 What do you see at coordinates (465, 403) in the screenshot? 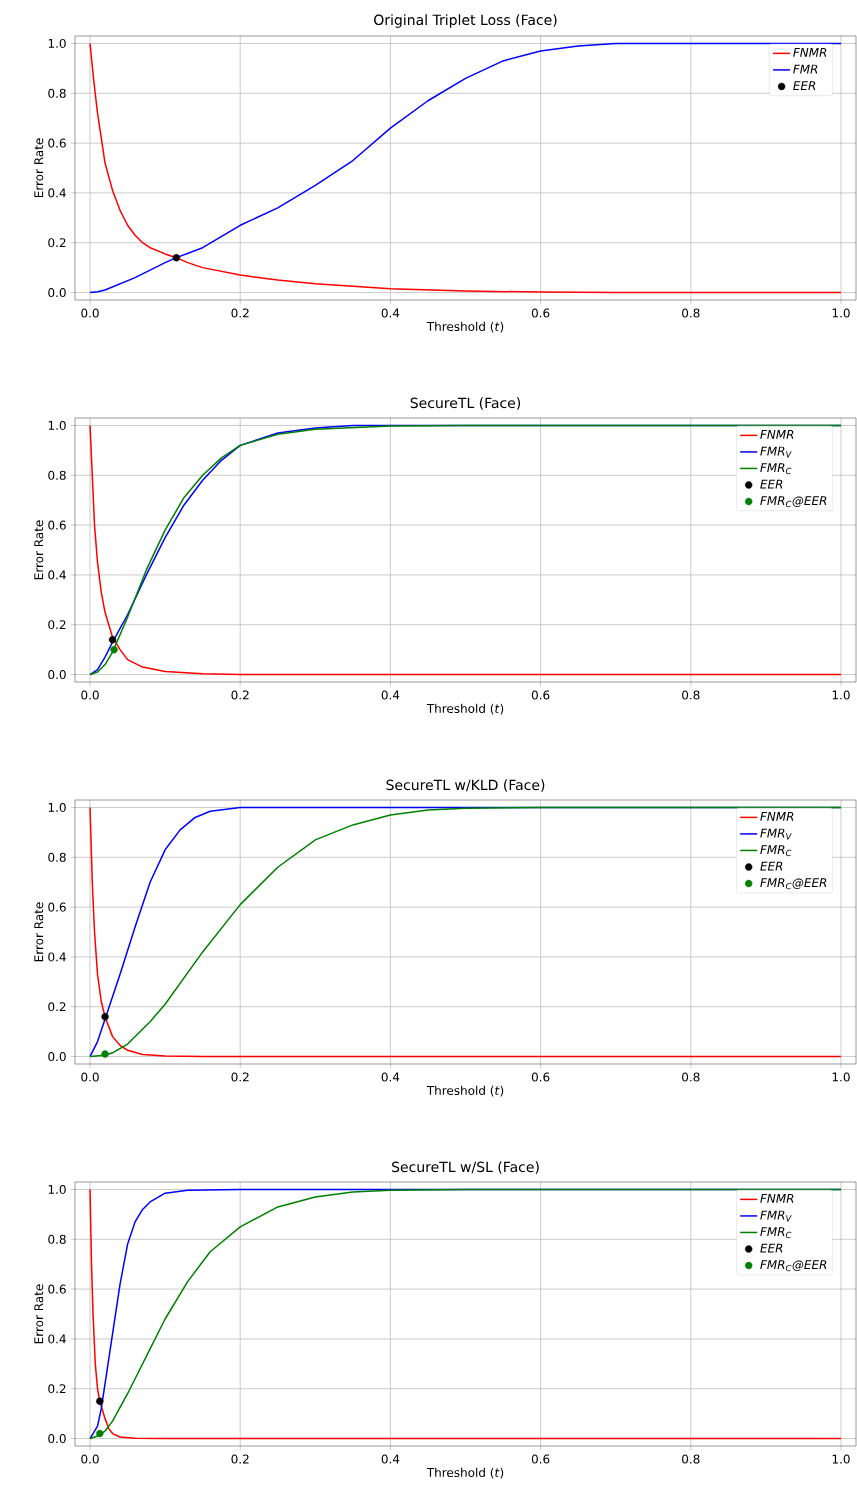
I see `chart-title: SecureTL (Face)` at bounding box center [465, 403].